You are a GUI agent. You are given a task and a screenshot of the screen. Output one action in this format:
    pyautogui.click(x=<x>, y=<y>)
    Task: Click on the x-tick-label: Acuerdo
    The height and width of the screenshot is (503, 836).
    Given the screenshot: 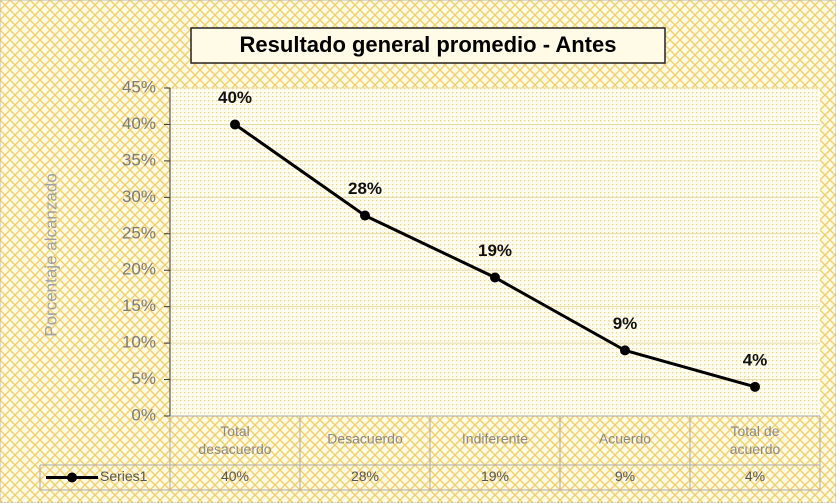 What is the action you would take?
    pyautogui.click(x=625, y=439)
    